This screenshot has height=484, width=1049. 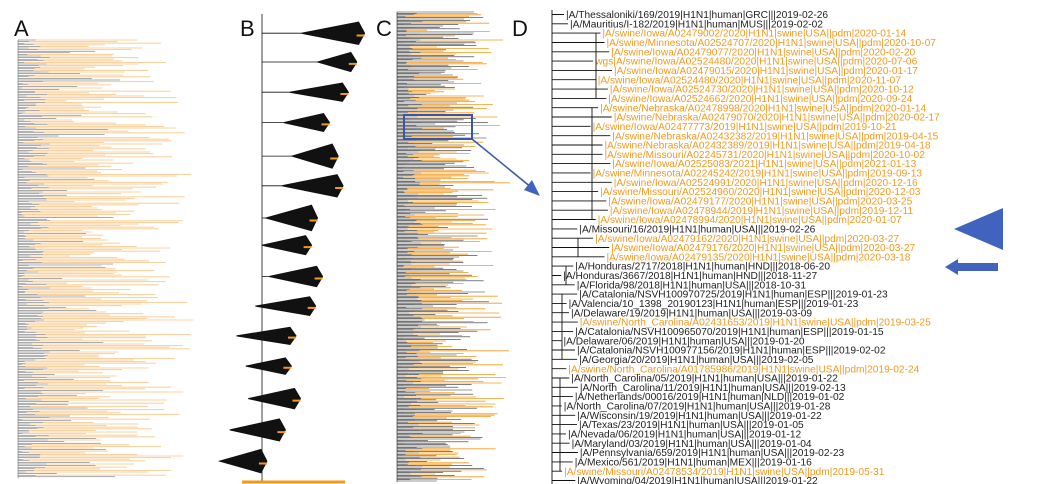 What do you see at coordinates (69, 258) in the screenshot?
I see `tree-branches` at bounding box center [69, 258].